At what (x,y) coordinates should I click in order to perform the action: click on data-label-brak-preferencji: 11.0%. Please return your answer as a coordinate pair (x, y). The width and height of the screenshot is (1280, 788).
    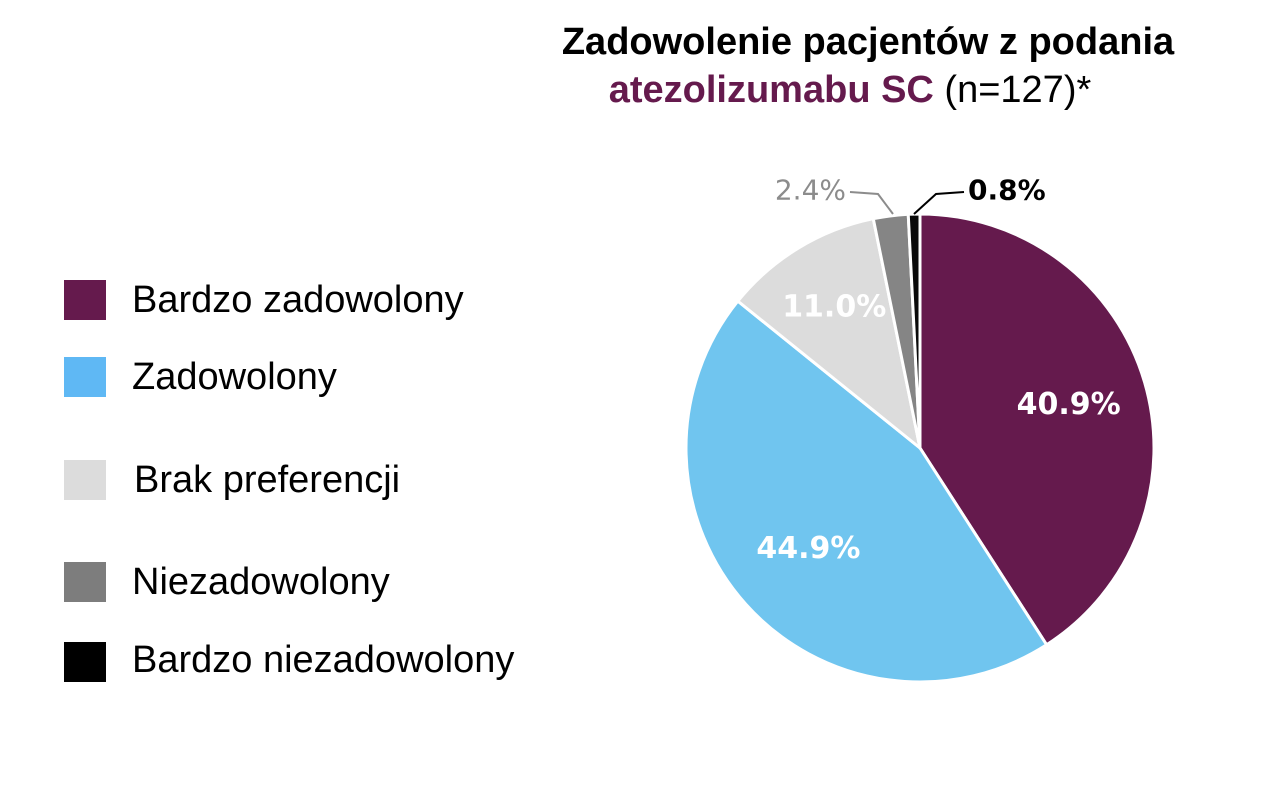
    Looking at the image, I should click on (834, 307).